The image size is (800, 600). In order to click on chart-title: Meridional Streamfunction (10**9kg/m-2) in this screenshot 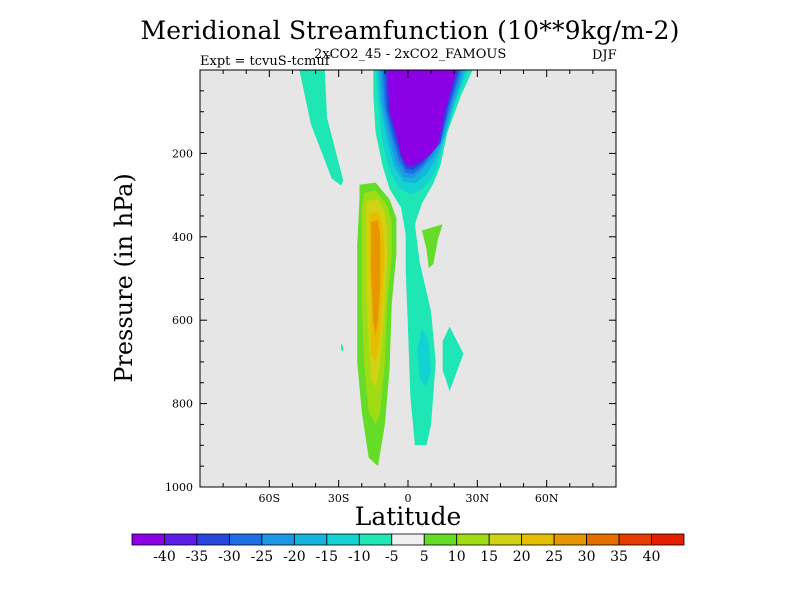, I will do `click(410, 30)`.